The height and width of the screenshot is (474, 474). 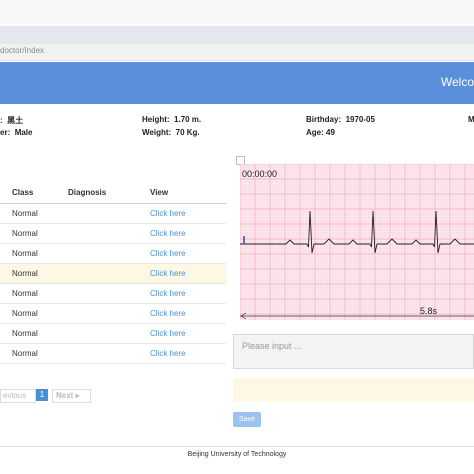 What do you see at coordinates (315, 132) in the screenshot?
I see `age-label: Age:` at bounding box center [315, 132].